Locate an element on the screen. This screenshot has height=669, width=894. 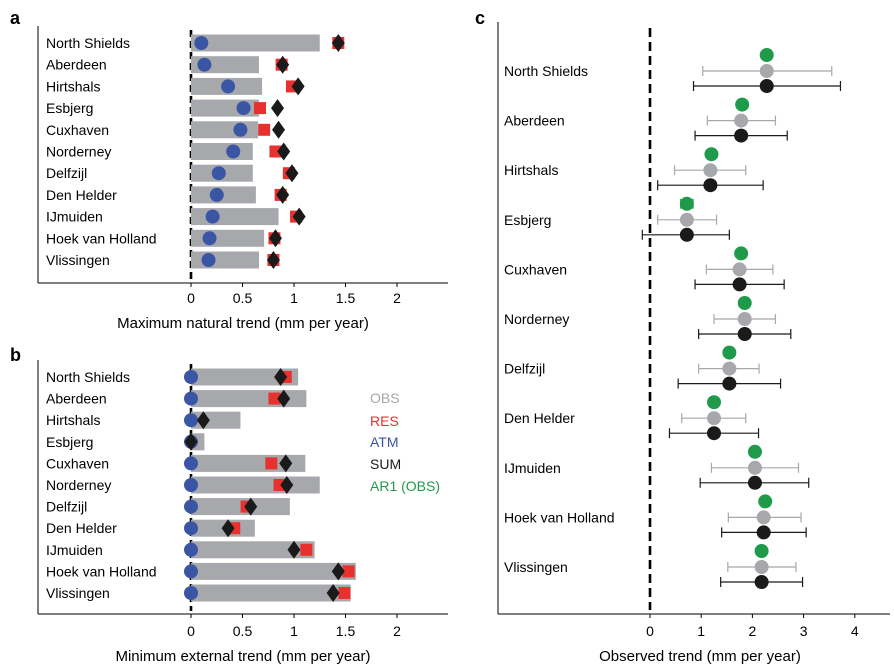
diamond-sum-vlissingen is located at coordinates (333, 593).